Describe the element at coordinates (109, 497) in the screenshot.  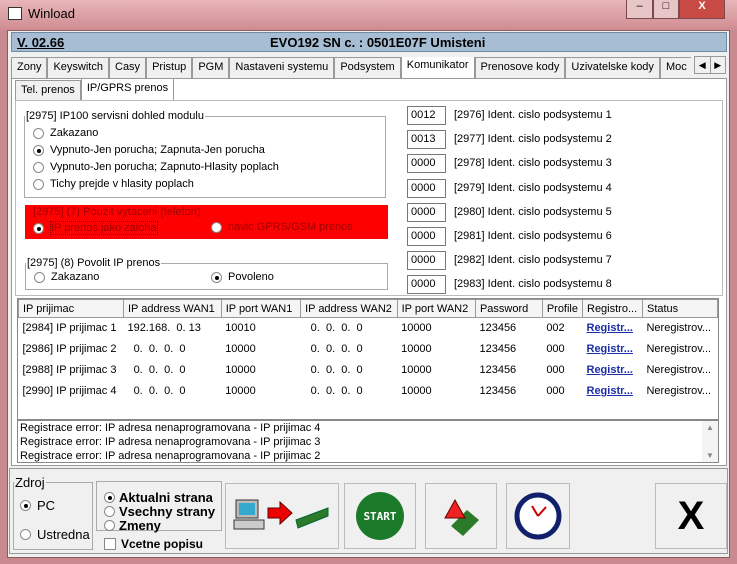
I see `radio-aktualni-strana` at that location.